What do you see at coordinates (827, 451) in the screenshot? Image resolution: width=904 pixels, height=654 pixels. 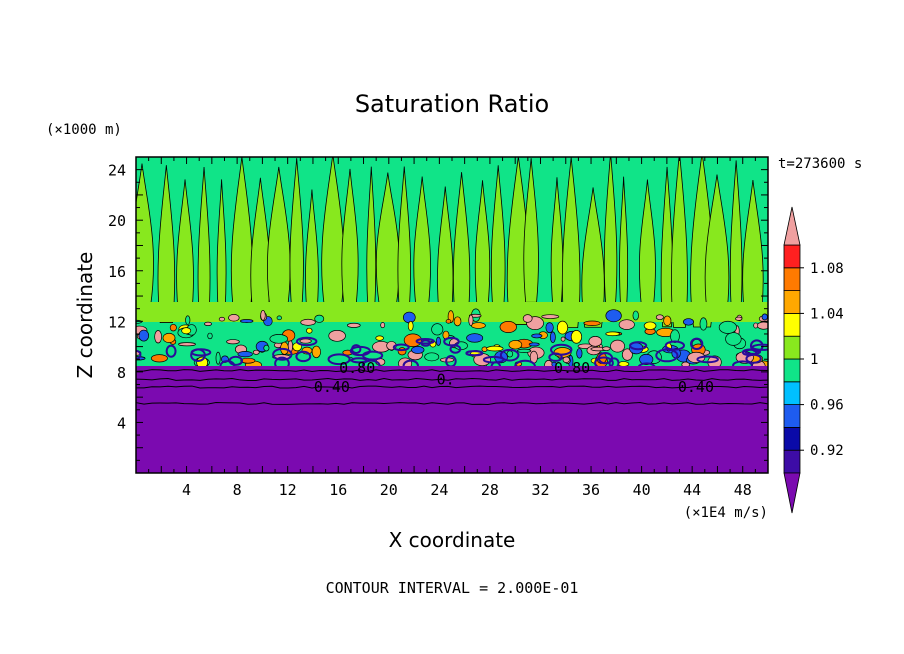 I see `colorbar-tick-label: 0.92` at bounding box center [827, 451].